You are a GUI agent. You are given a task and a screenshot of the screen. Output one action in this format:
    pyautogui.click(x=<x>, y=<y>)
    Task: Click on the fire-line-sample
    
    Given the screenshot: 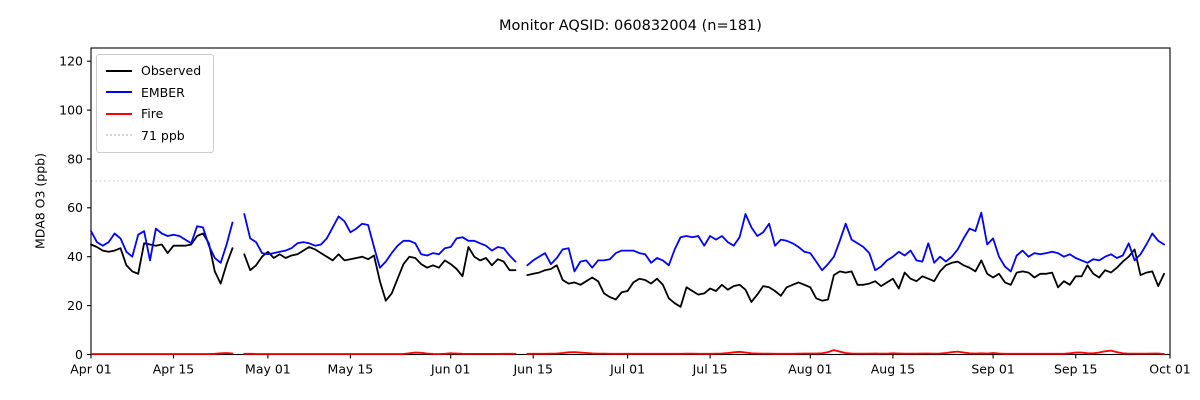 What is the action you would take?
    pyautogui.click(x=119, y=113)
    